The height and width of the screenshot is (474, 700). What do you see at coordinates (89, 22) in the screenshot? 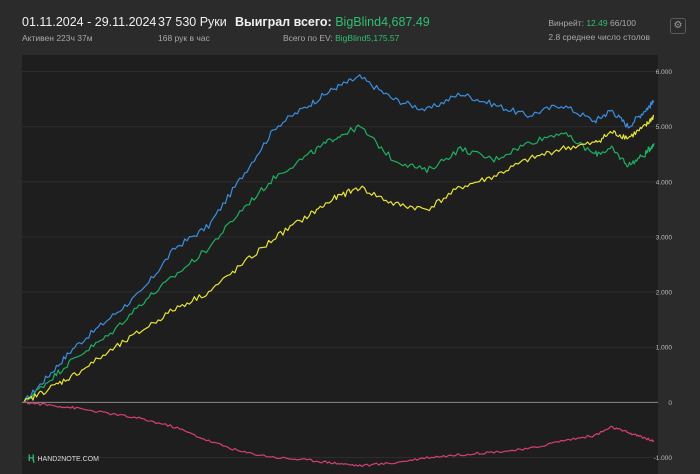
I see `date-range: 01.11.2024 - 29.11.2024` at bounding box center [89, 22].